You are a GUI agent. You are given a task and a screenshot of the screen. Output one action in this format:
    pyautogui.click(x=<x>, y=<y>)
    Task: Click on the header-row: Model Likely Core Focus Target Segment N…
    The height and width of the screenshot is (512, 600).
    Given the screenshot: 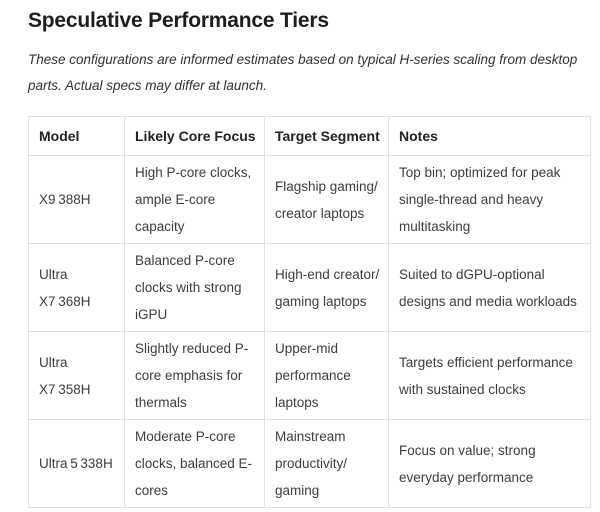 What is the action you would take?
    pyautogui.click(x=309, y=136)
    